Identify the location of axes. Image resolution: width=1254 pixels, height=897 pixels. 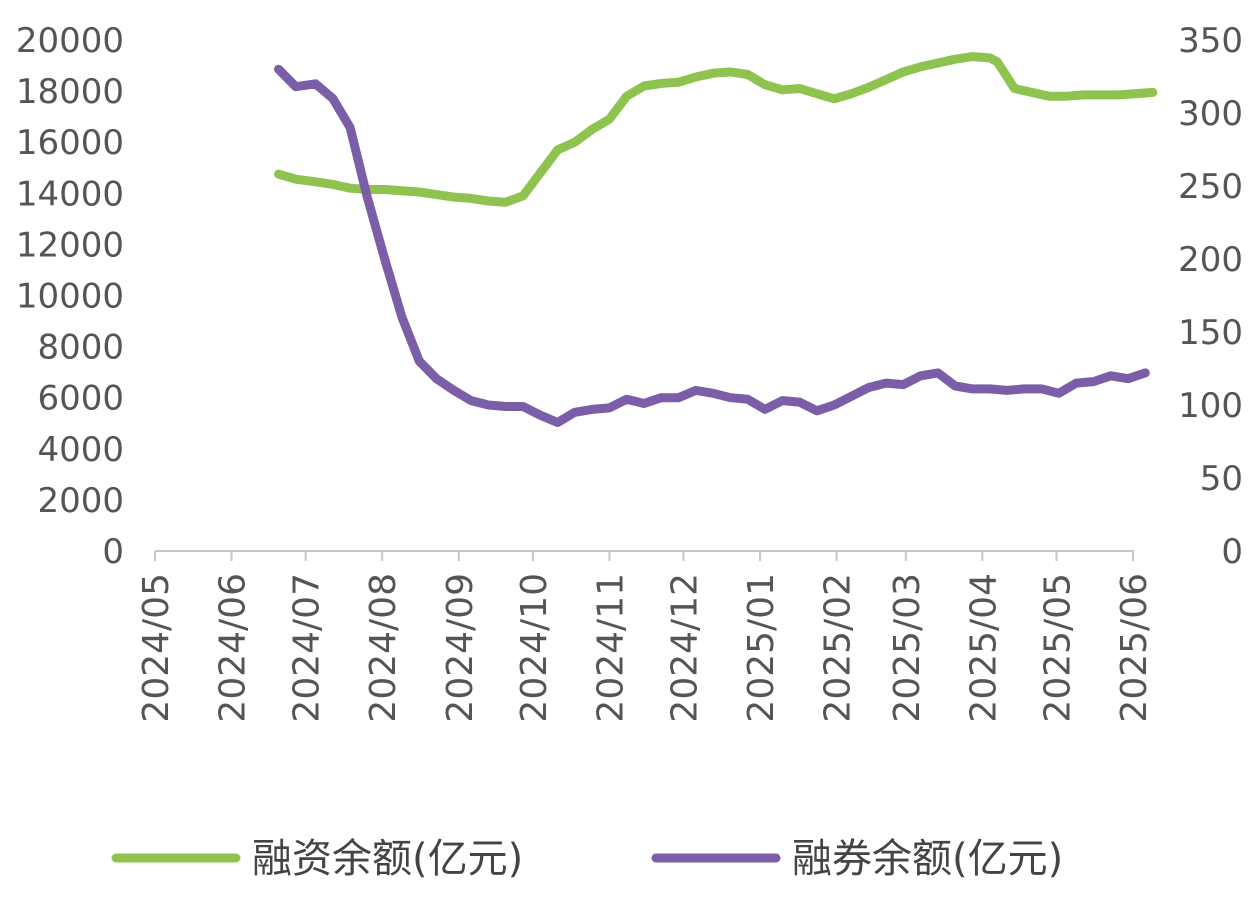
(644, 555).